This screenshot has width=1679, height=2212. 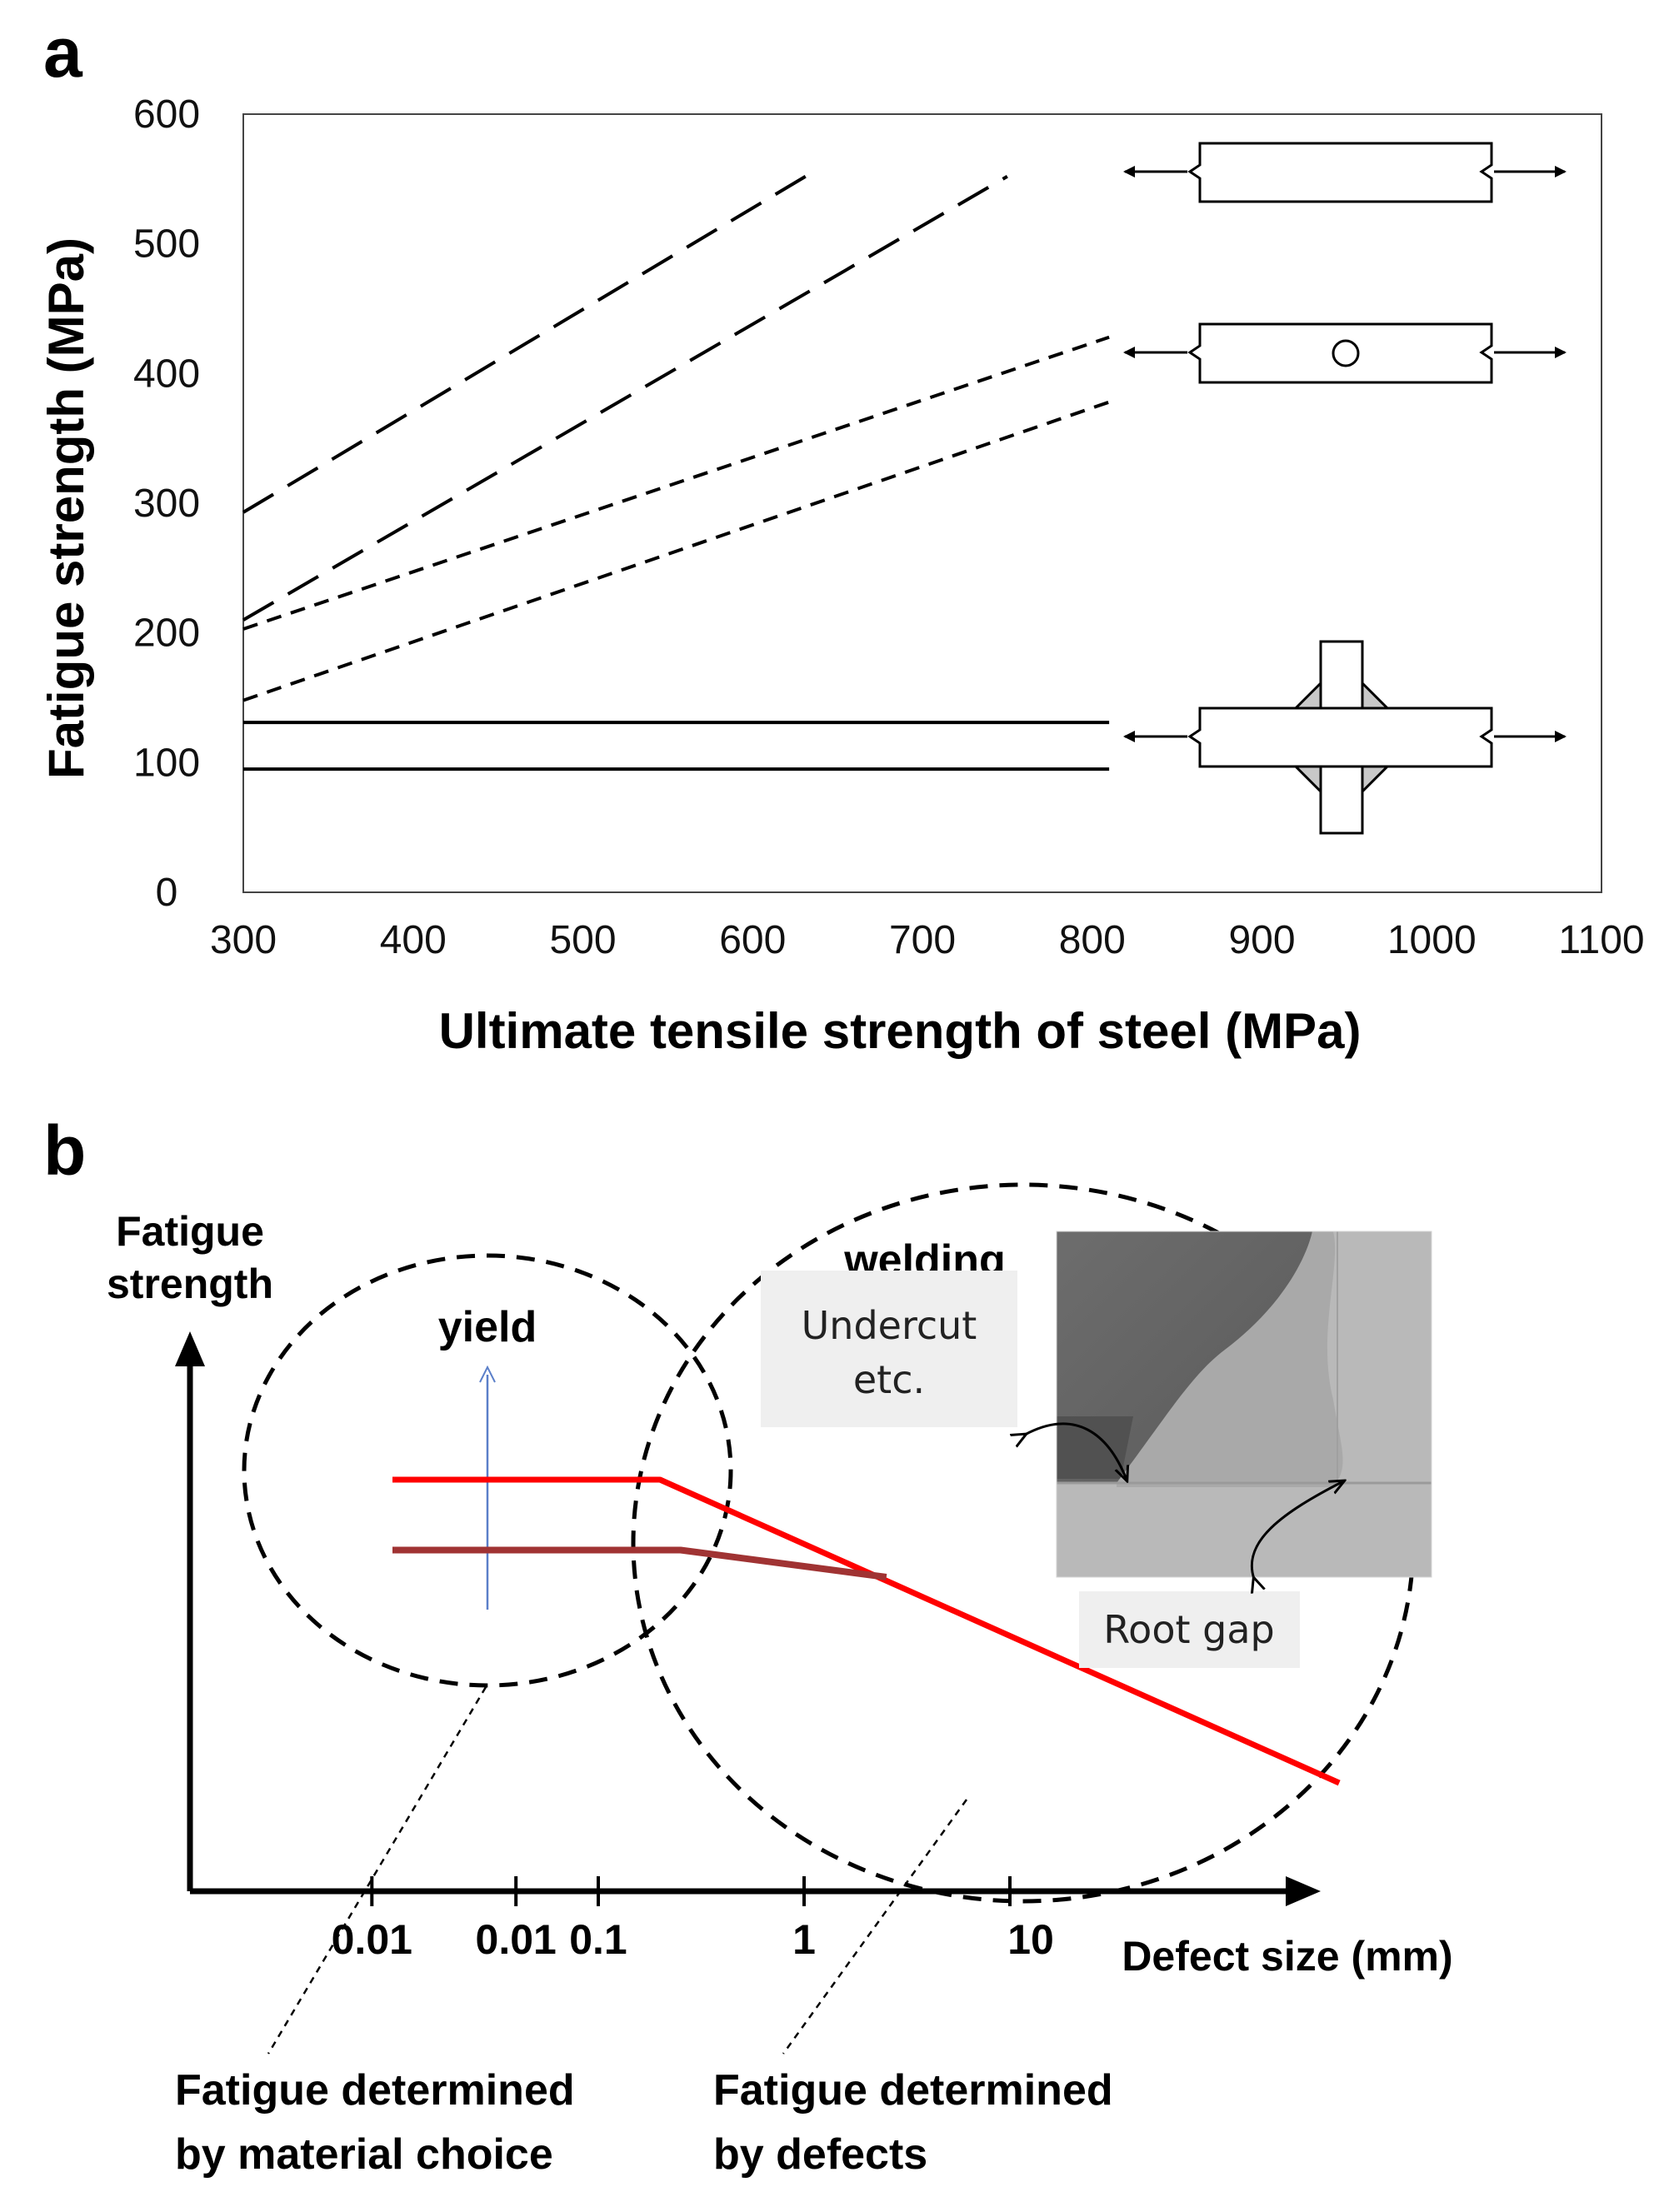 I want to click on panel-a-label: a, so click(x=63, y=52).